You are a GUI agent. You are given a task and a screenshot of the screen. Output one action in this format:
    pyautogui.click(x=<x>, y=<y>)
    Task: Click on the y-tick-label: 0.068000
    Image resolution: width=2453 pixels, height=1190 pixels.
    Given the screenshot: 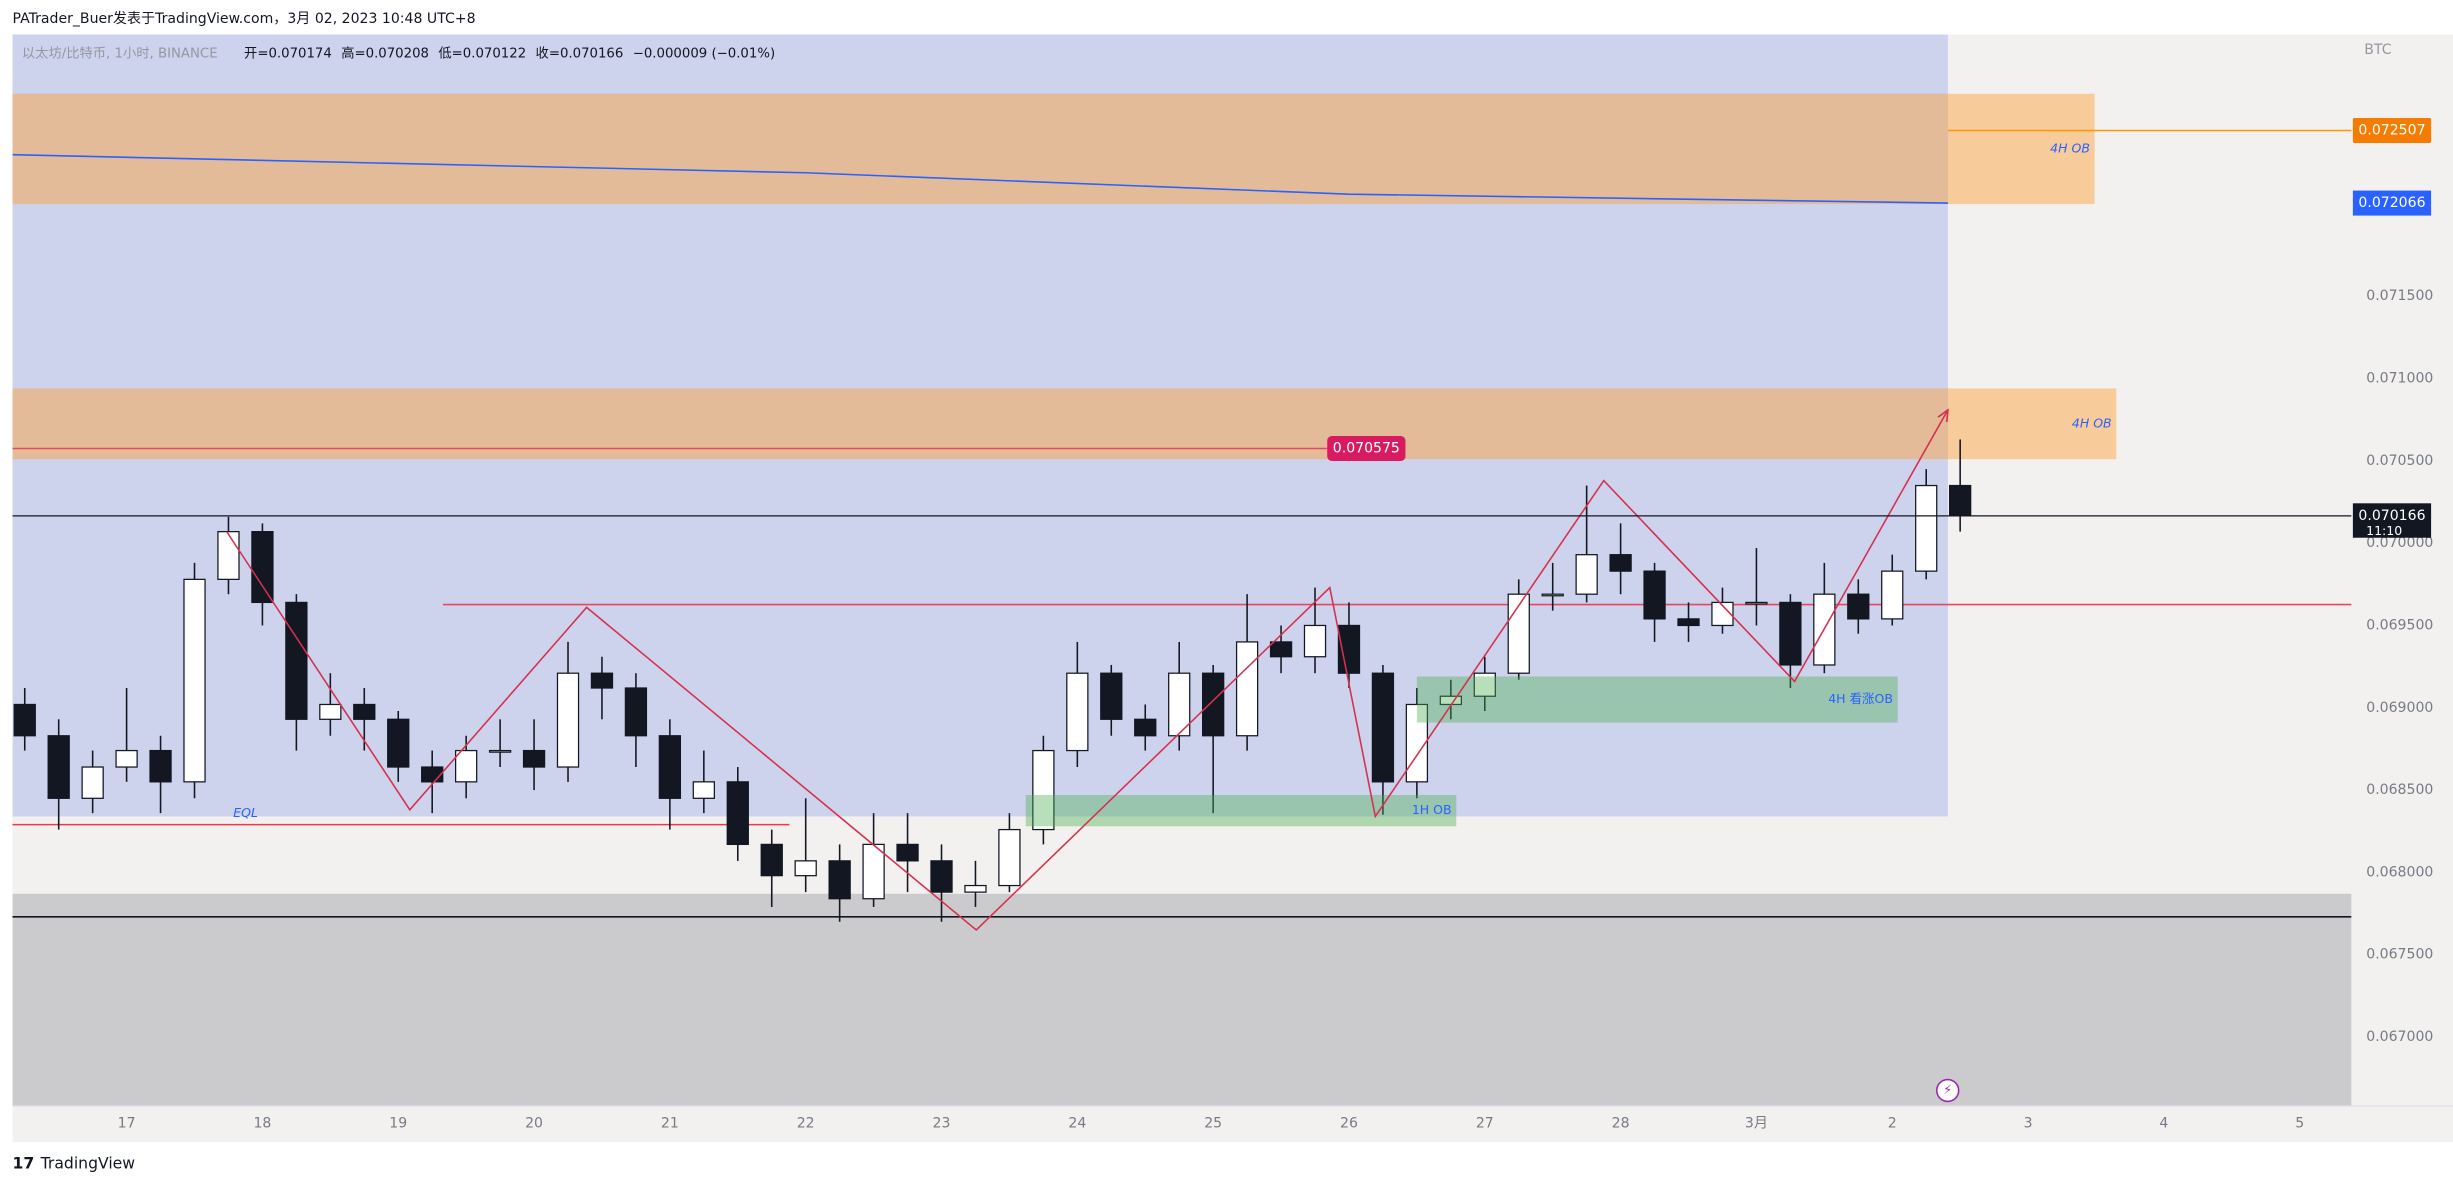 What is the action you would take?
    pyautogui.click(x=2399, y=872)
    